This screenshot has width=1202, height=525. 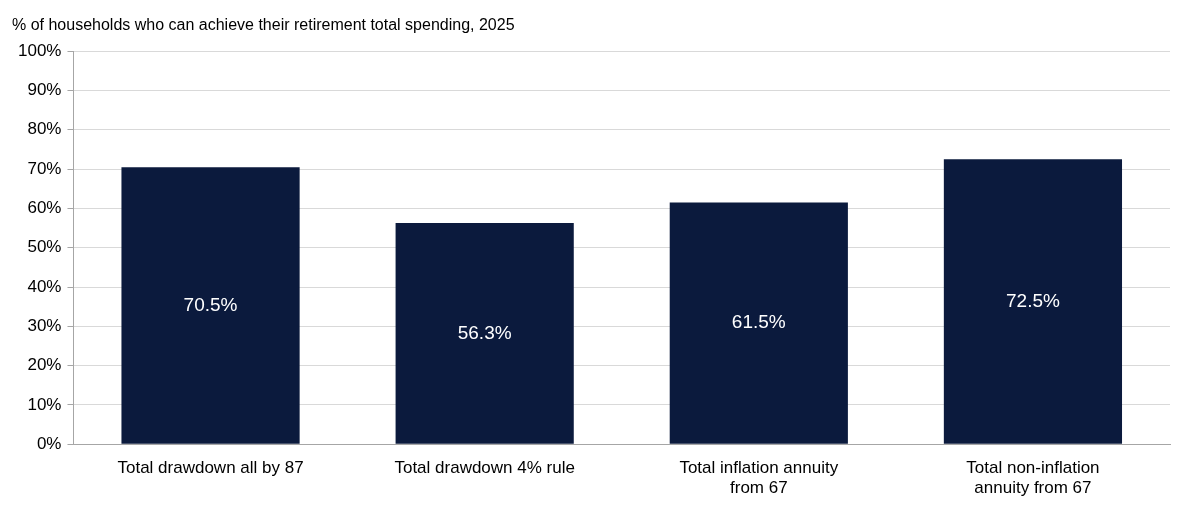 I want to click on y-tick-label: 100%, so click(x=40, y=50).